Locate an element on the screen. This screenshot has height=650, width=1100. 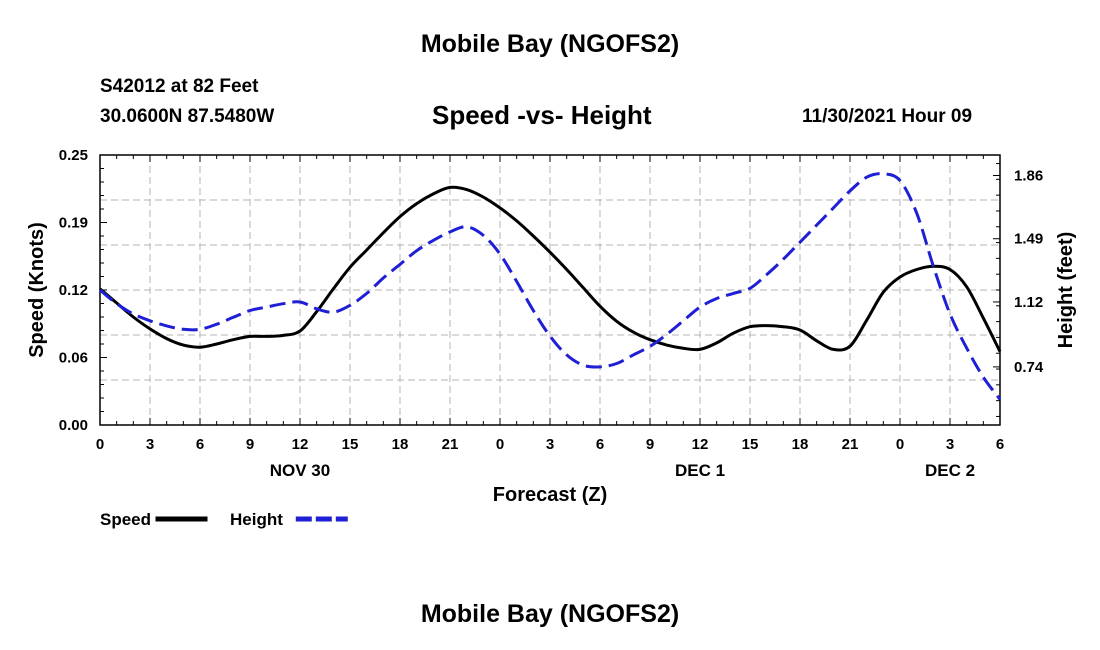
y-tick-label: 0.06 is located at coordinates (73, 358).